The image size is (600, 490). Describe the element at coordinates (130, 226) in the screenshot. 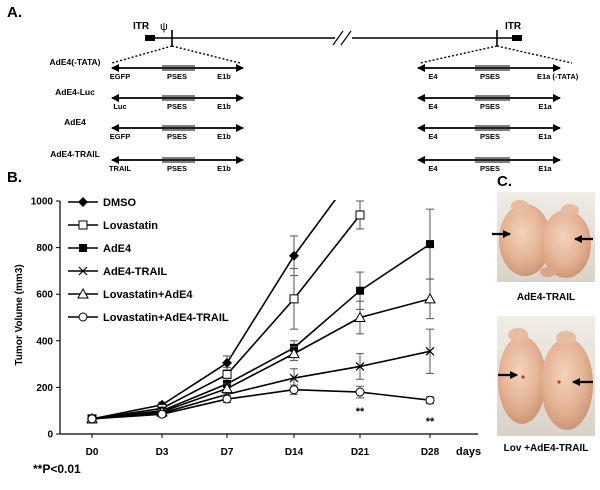

I see `legend-label: Lovastatin` at that location.